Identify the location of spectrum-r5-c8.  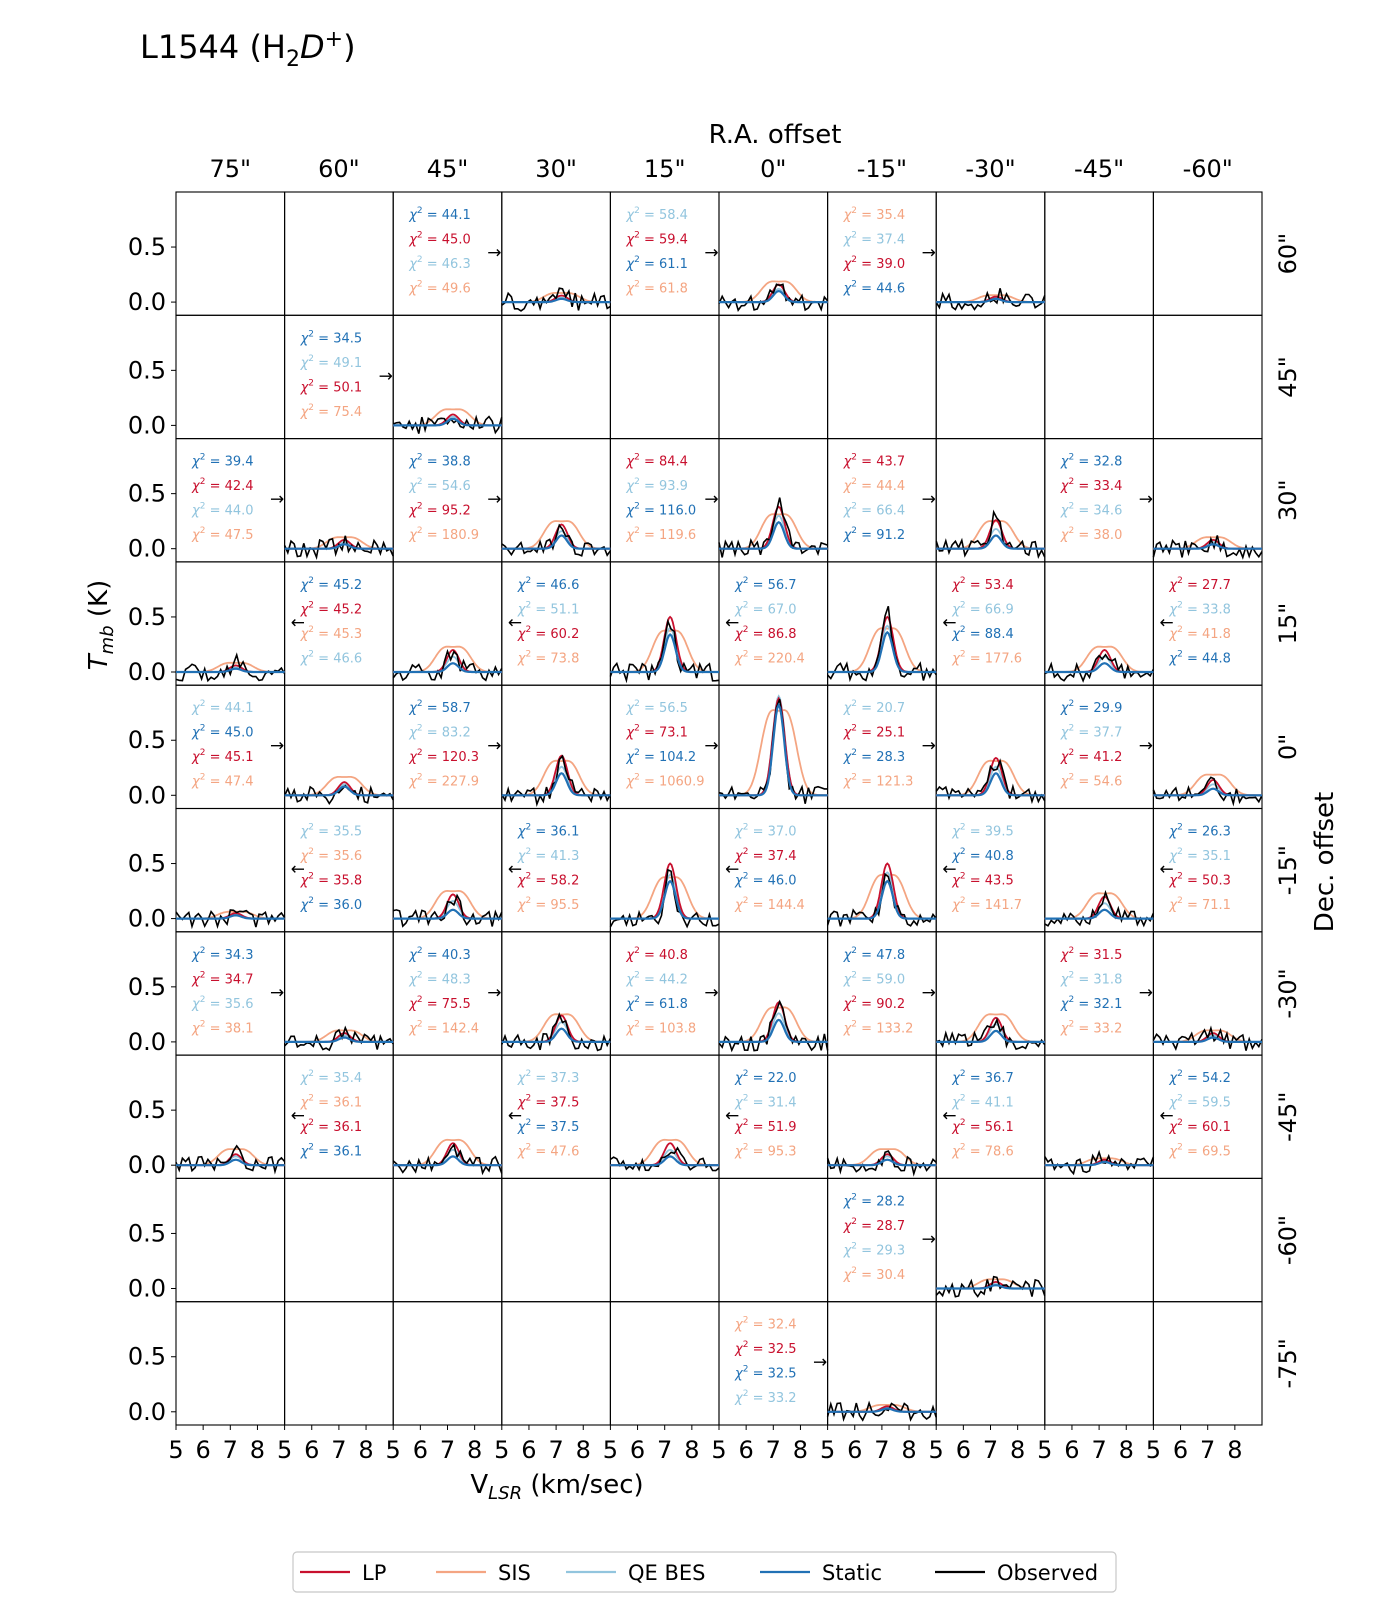
(1099, 908).